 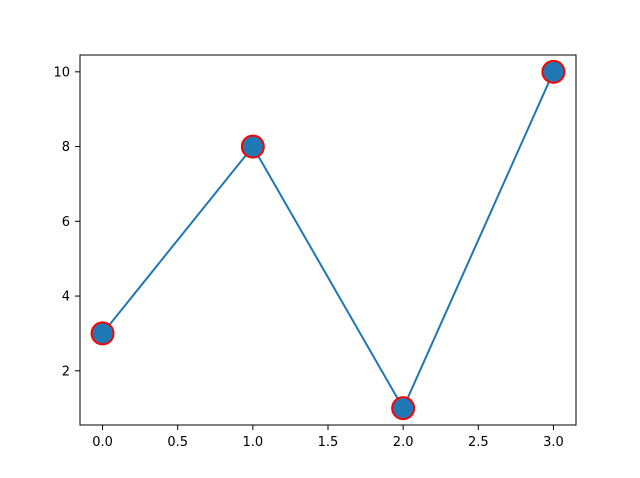 I want to click on y-tick-label: 2, so click(x=66, y=371).